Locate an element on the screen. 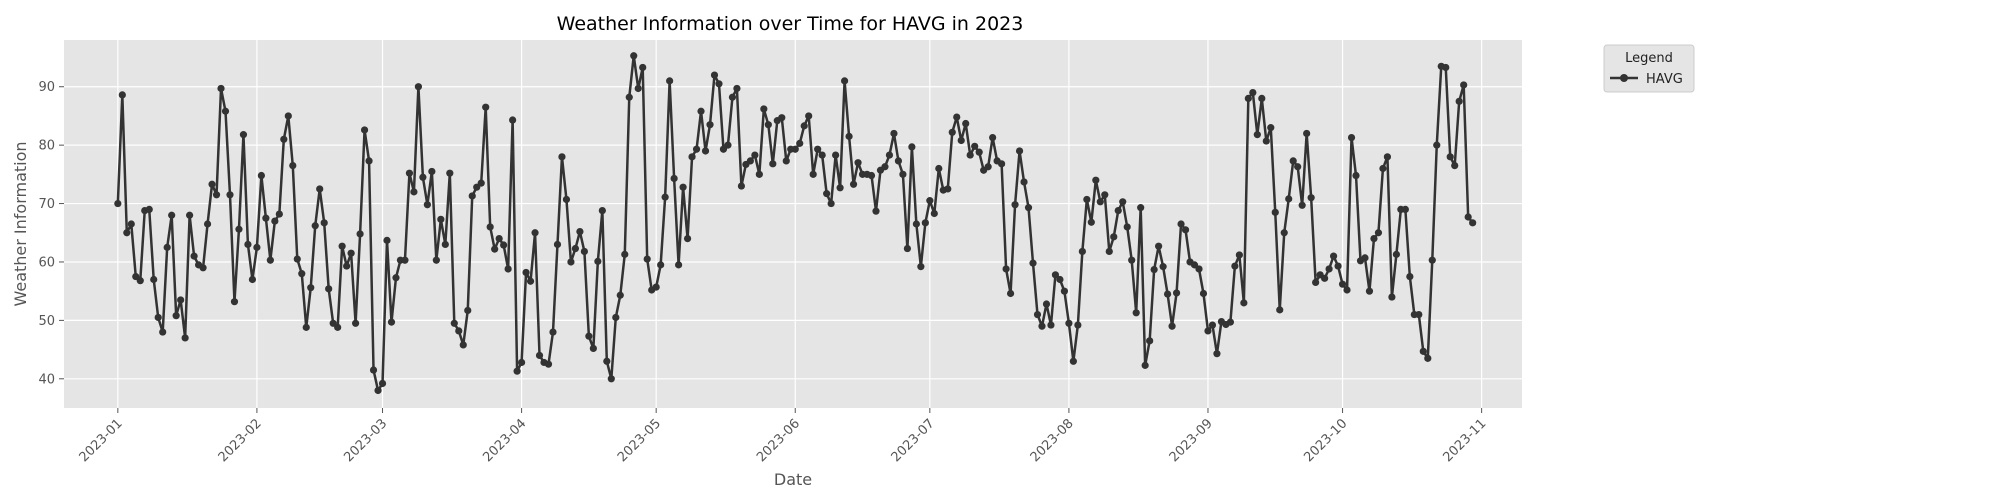 The image size is (2000, 500). y-tick-label: 50 is located at coordinates (46, 321).